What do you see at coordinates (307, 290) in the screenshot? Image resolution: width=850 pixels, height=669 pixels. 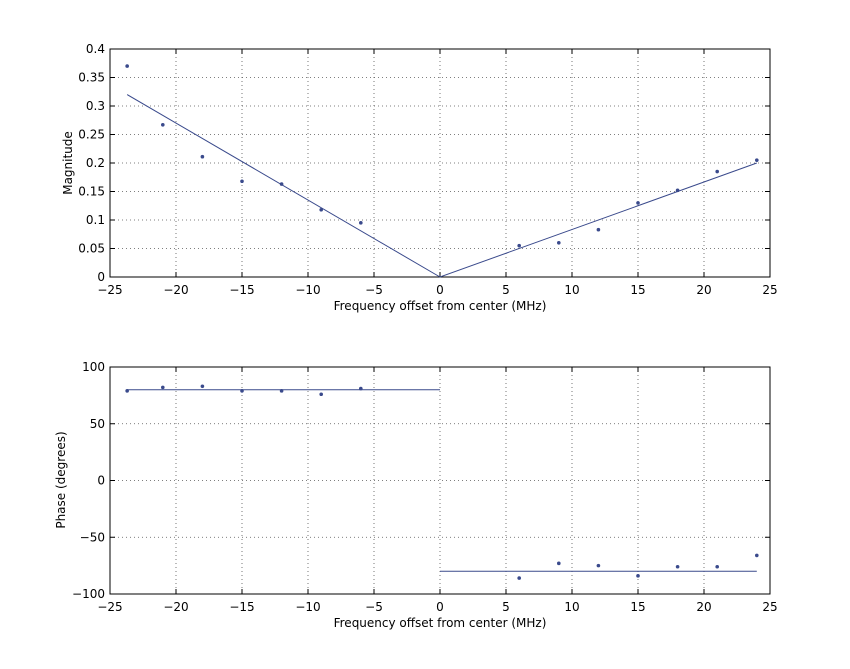 I see `magnitude-x-tick-label: −10` at bounding box center [307, 290].